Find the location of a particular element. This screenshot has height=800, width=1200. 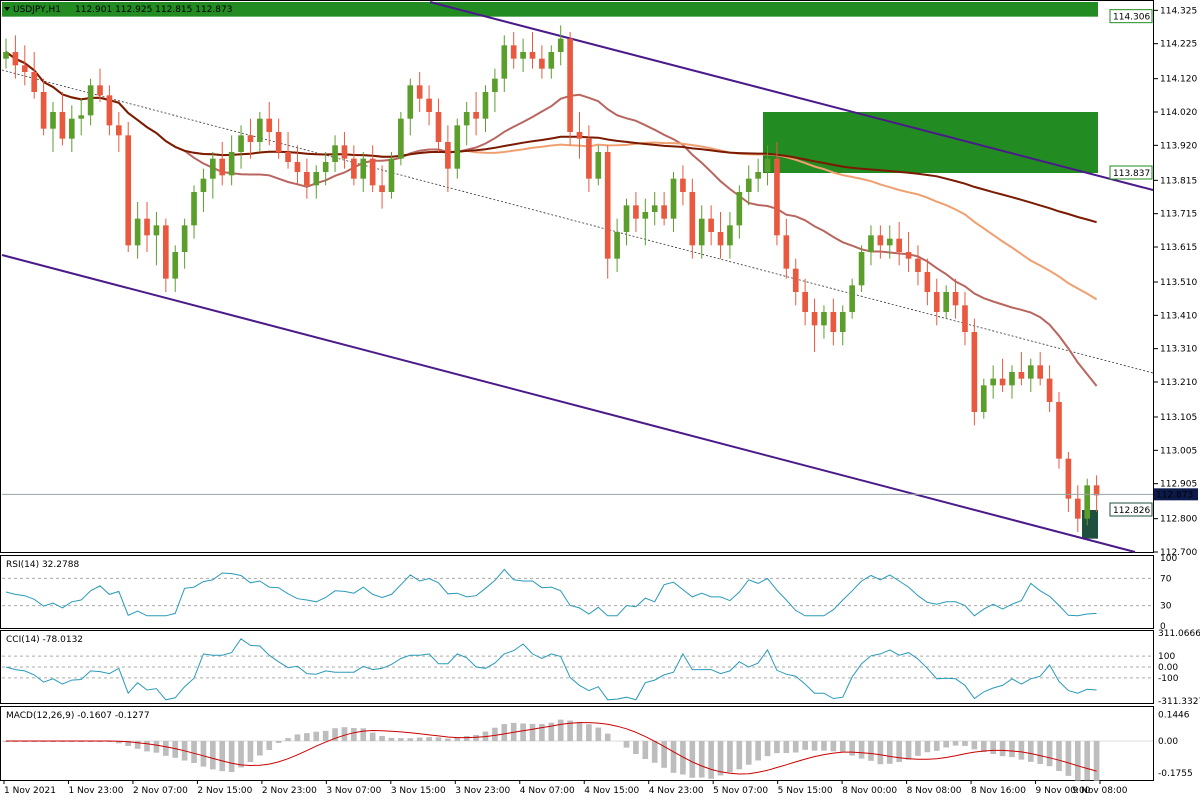

rsi-axis-label: 100 is located at coordinates (1168, 559).